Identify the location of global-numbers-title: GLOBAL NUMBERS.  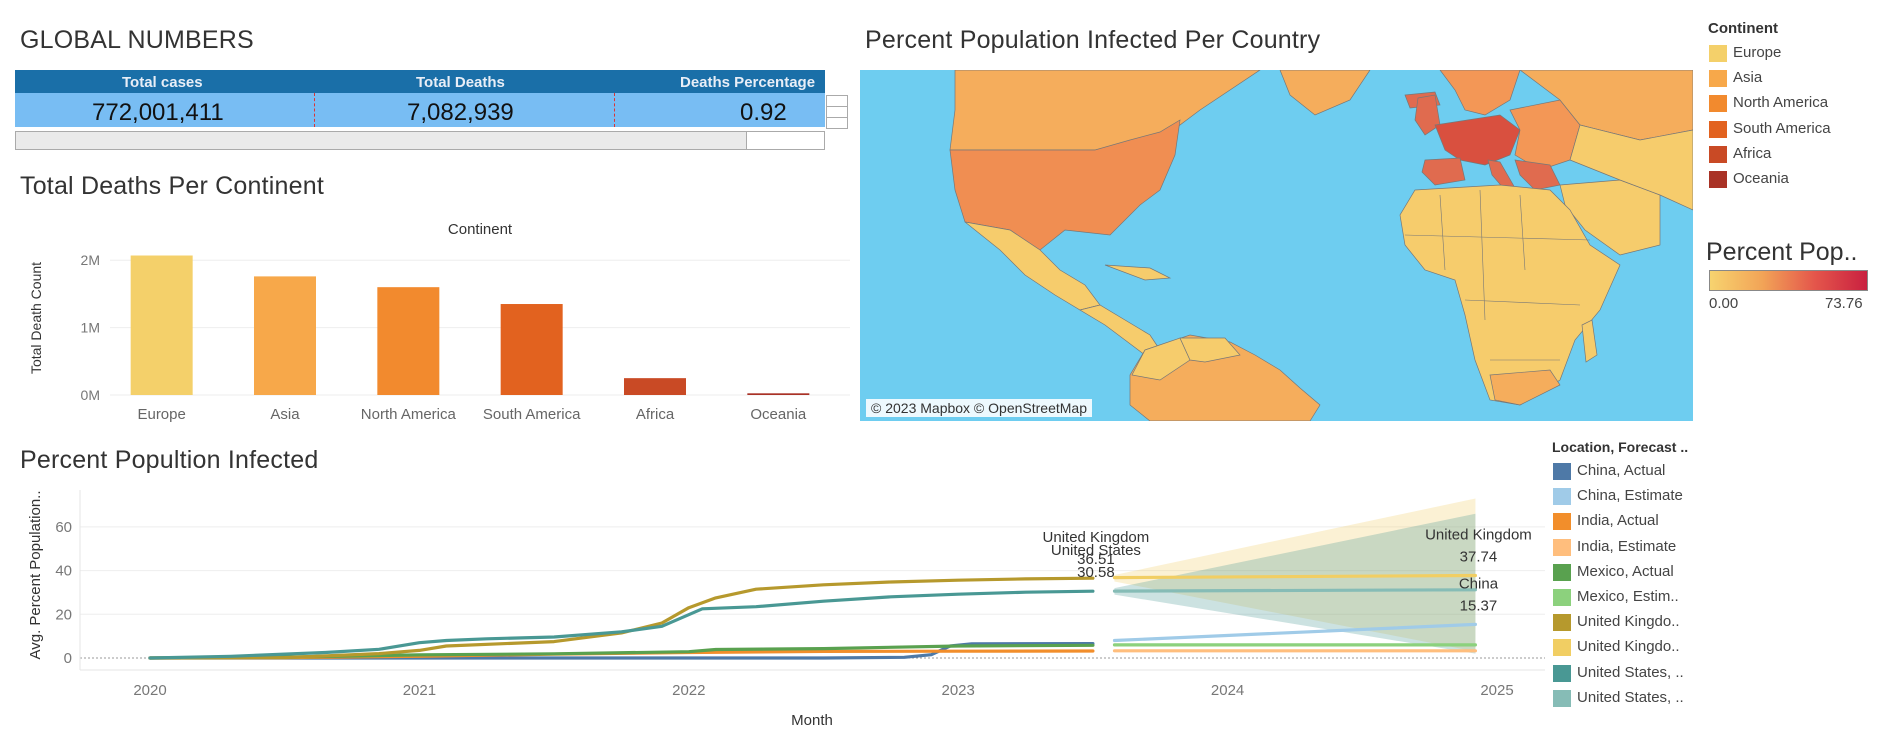
(137, 40).